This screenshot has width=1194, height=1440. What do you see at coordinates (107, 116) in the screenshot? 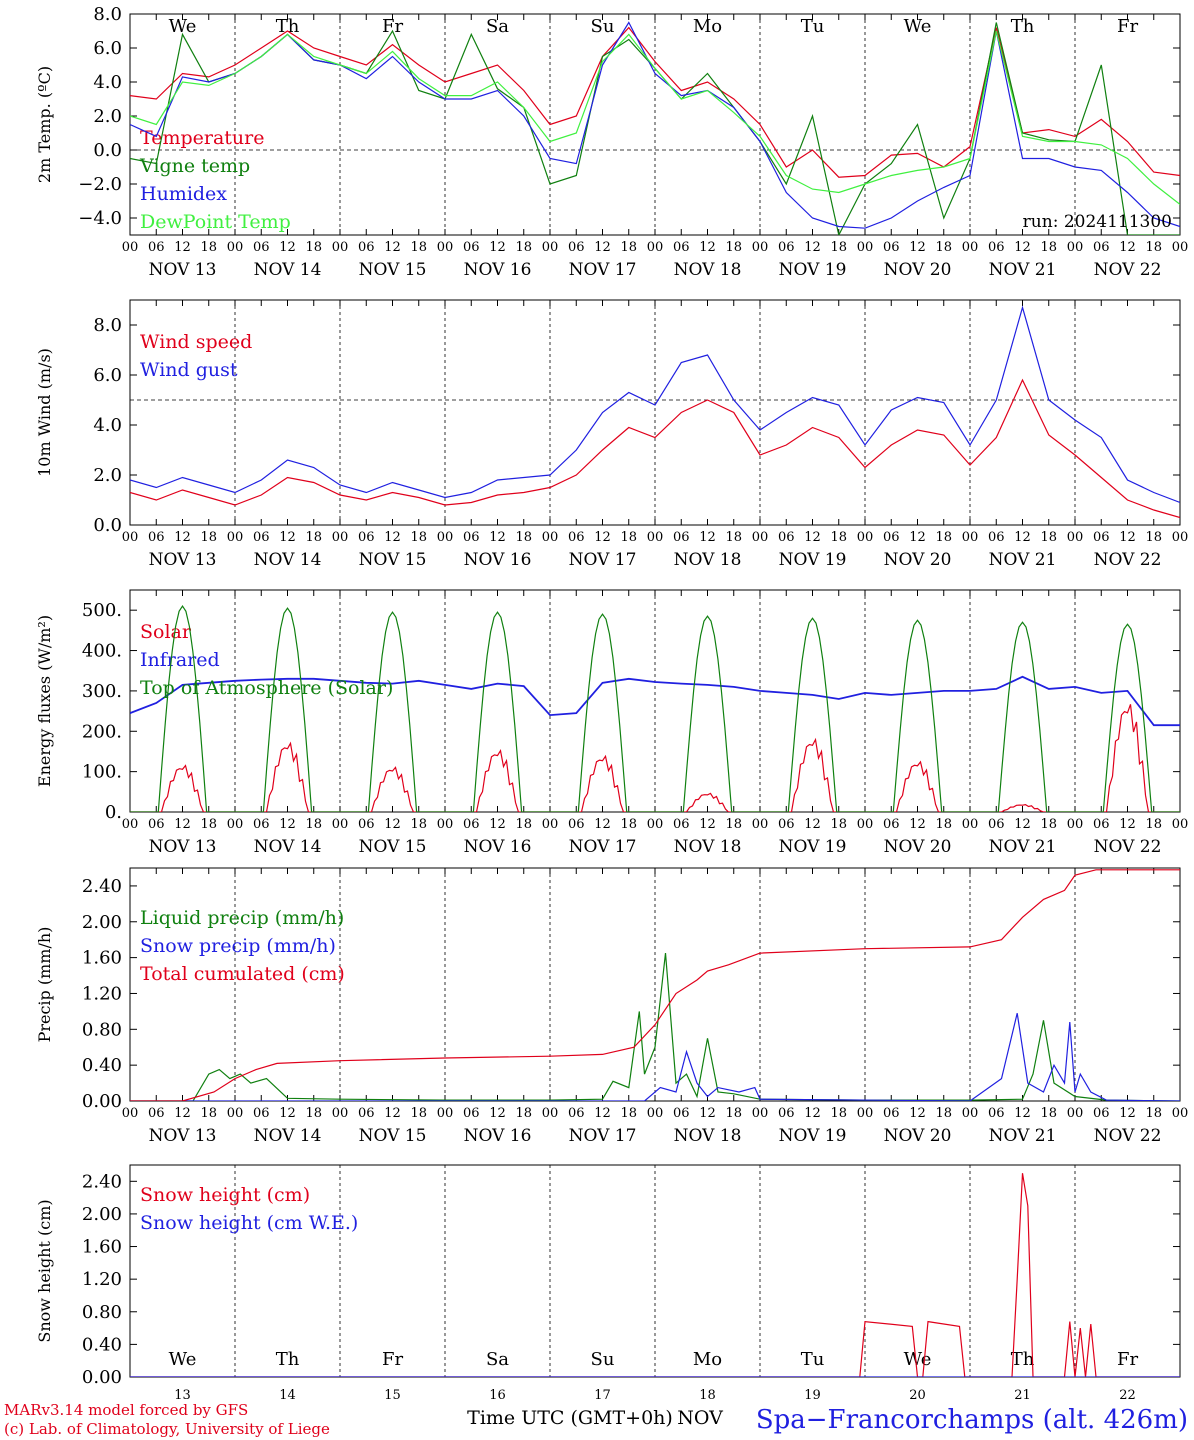
I see `y-tick-label: 2.0` at bounding box center [107, 116].